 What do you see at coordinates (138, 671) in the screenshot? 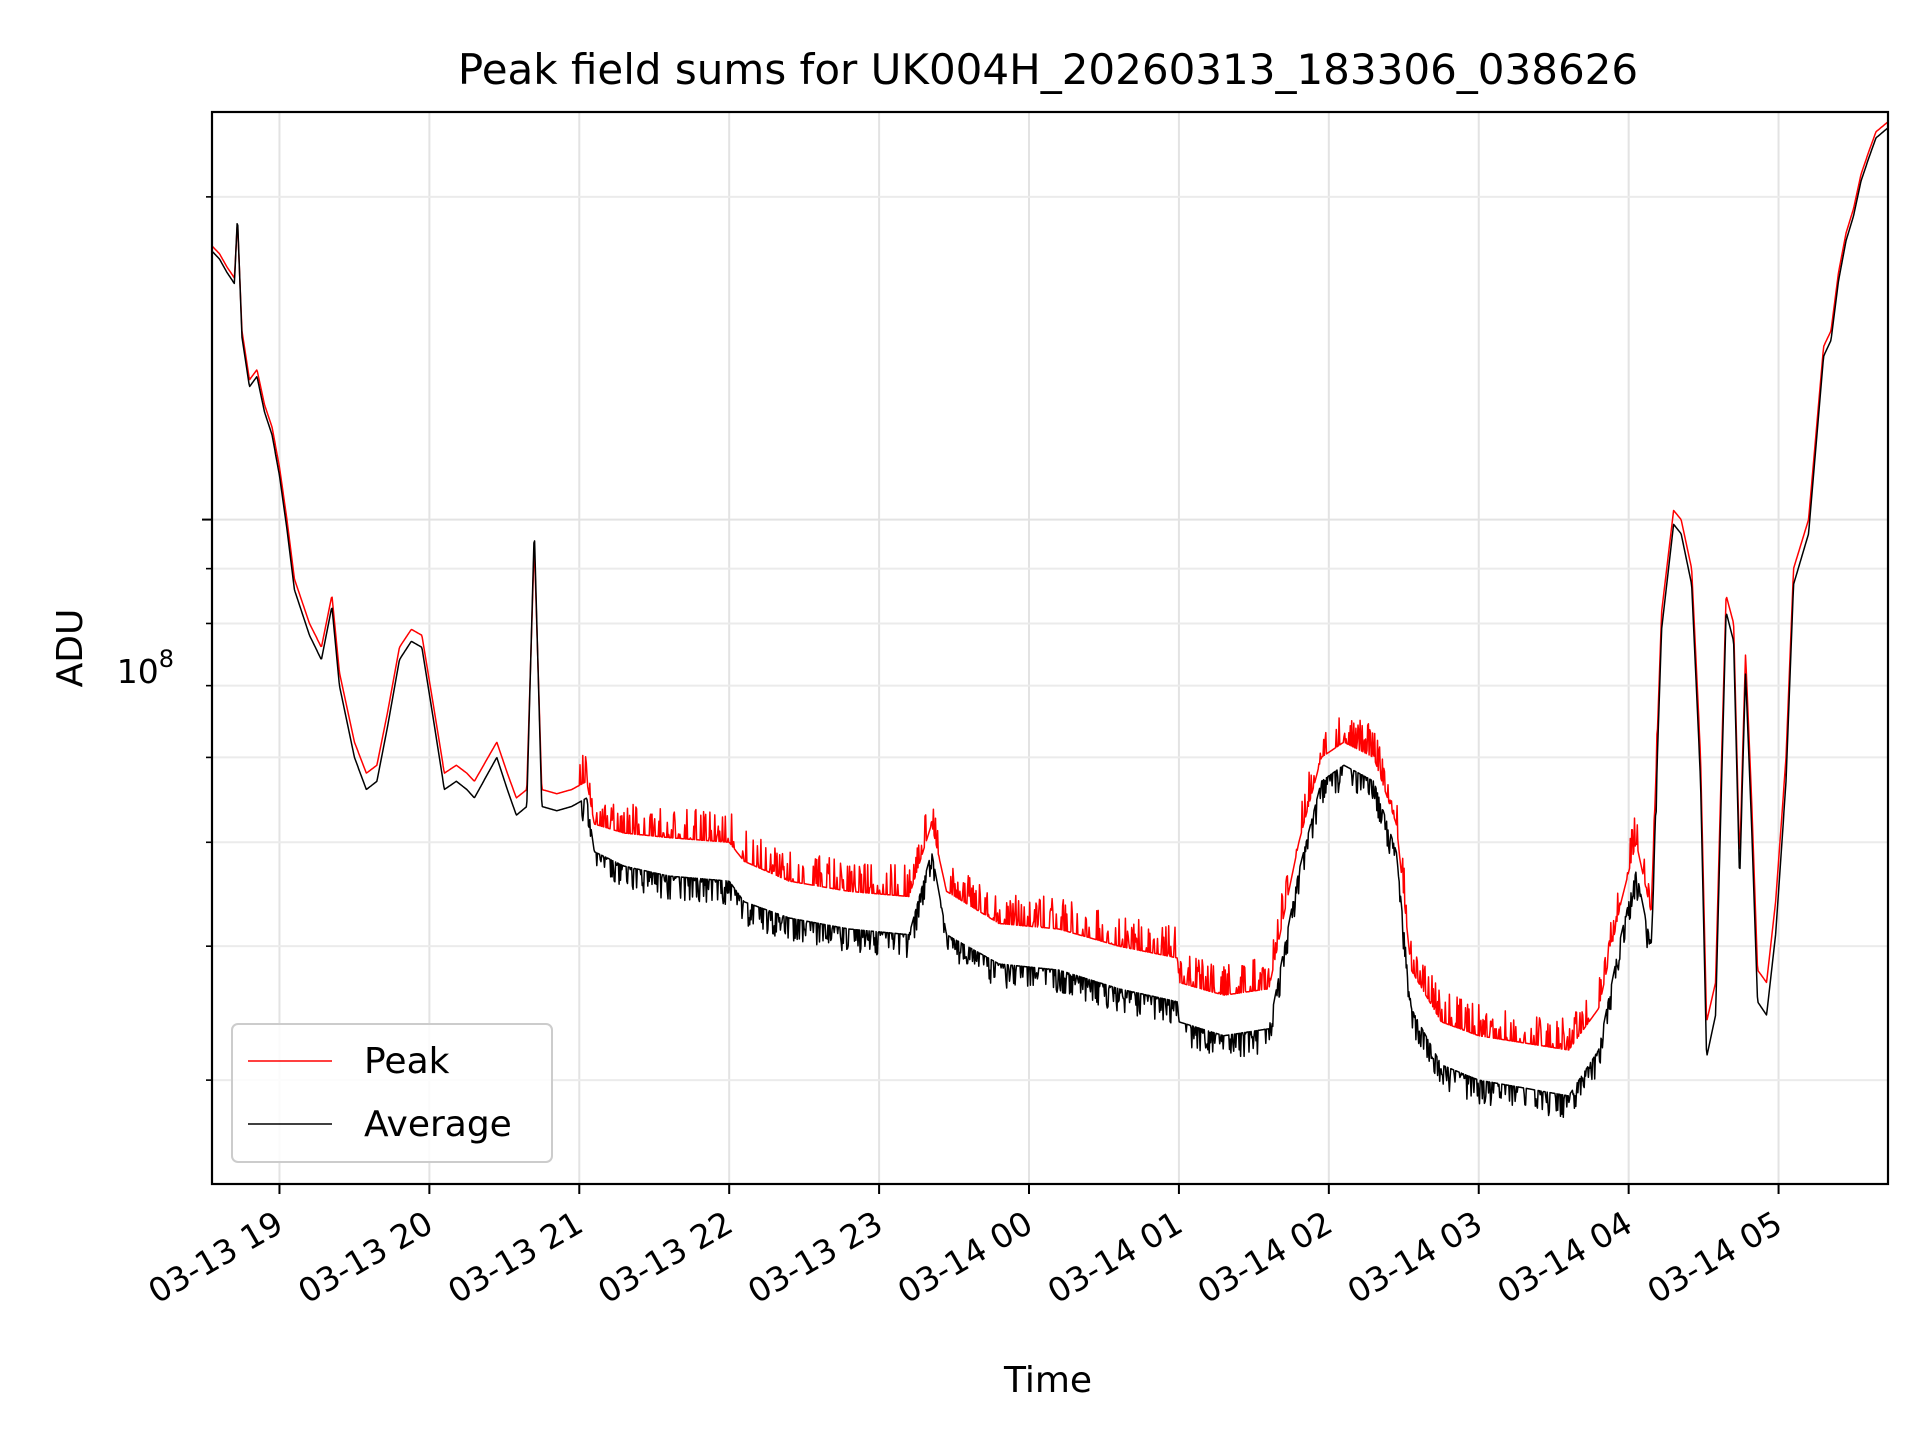
I see `y-tick-base: 10` at bounding box center [138, 671].